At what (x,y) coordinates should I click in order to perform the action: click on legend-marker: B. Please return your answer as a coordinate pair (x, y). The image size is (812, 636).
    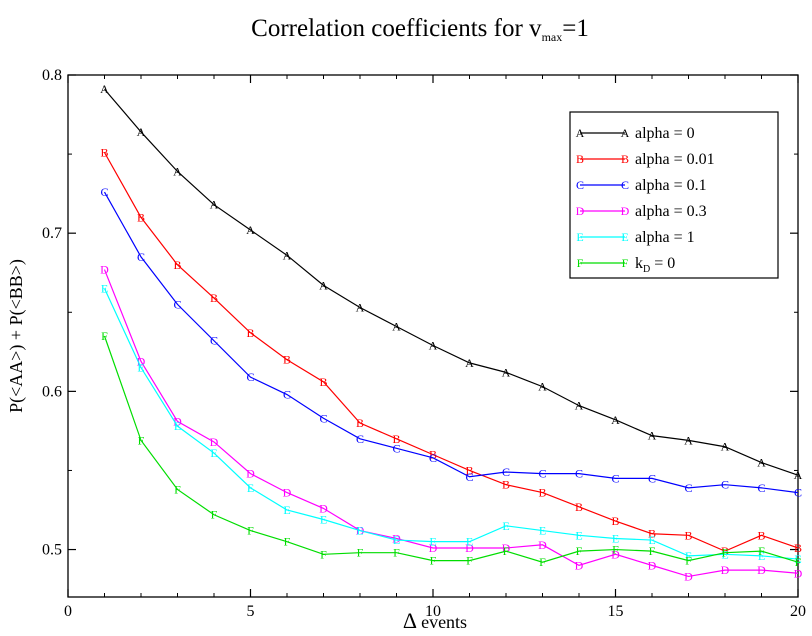
    Looking at the image, I should click on (580, 159).